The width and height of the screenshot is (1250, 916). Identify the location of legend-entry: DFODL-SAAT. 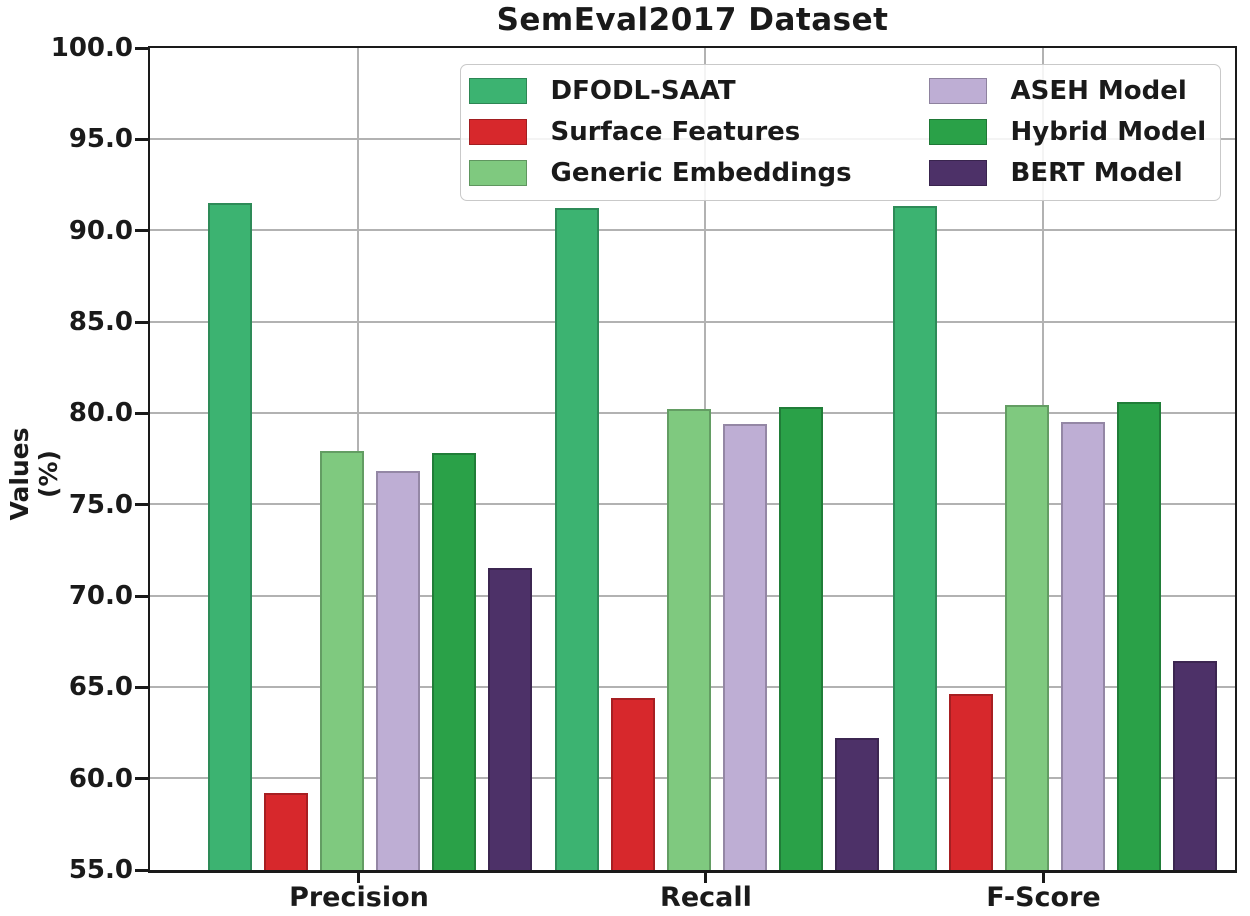
(698, 91).